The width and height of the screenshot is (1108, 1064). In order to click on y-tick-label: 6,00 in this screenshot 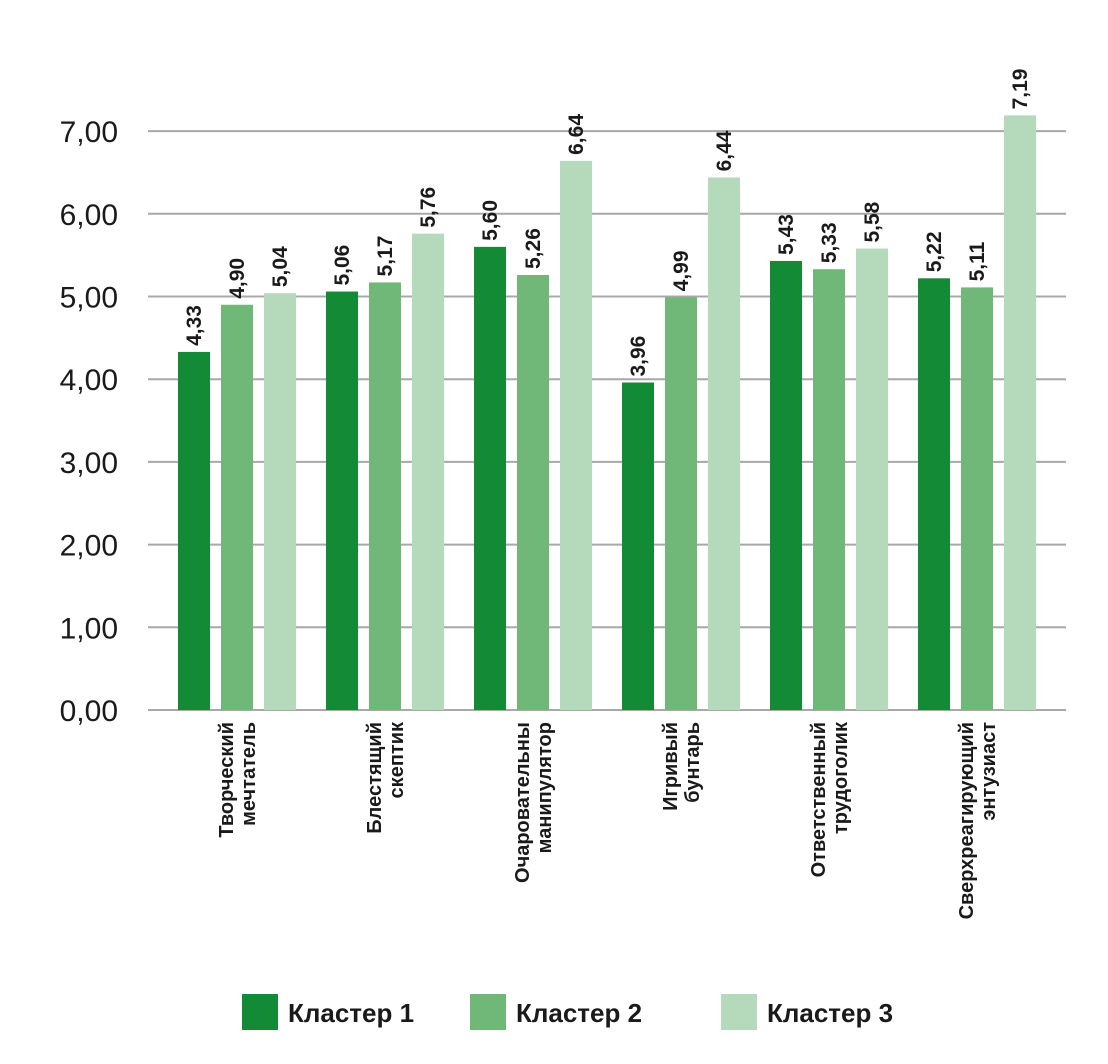, I will do `click(89, 215)`.